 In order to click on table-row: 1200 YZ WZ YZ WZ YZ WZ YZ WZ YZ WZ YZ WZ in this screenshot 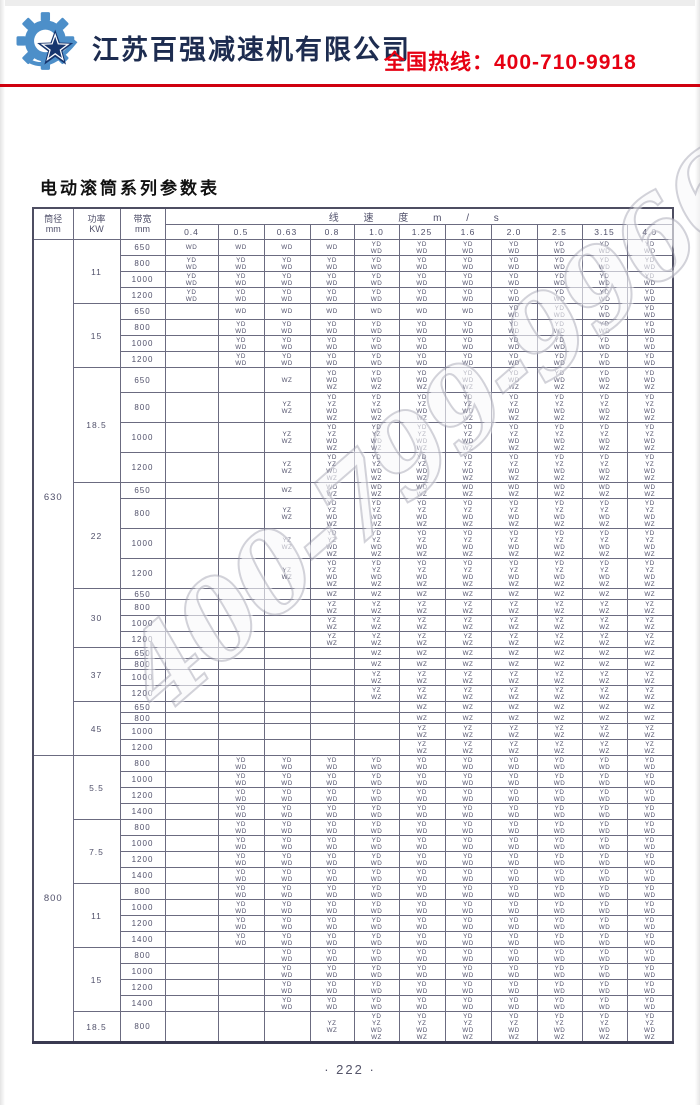, I will do `click(353, 747)`.